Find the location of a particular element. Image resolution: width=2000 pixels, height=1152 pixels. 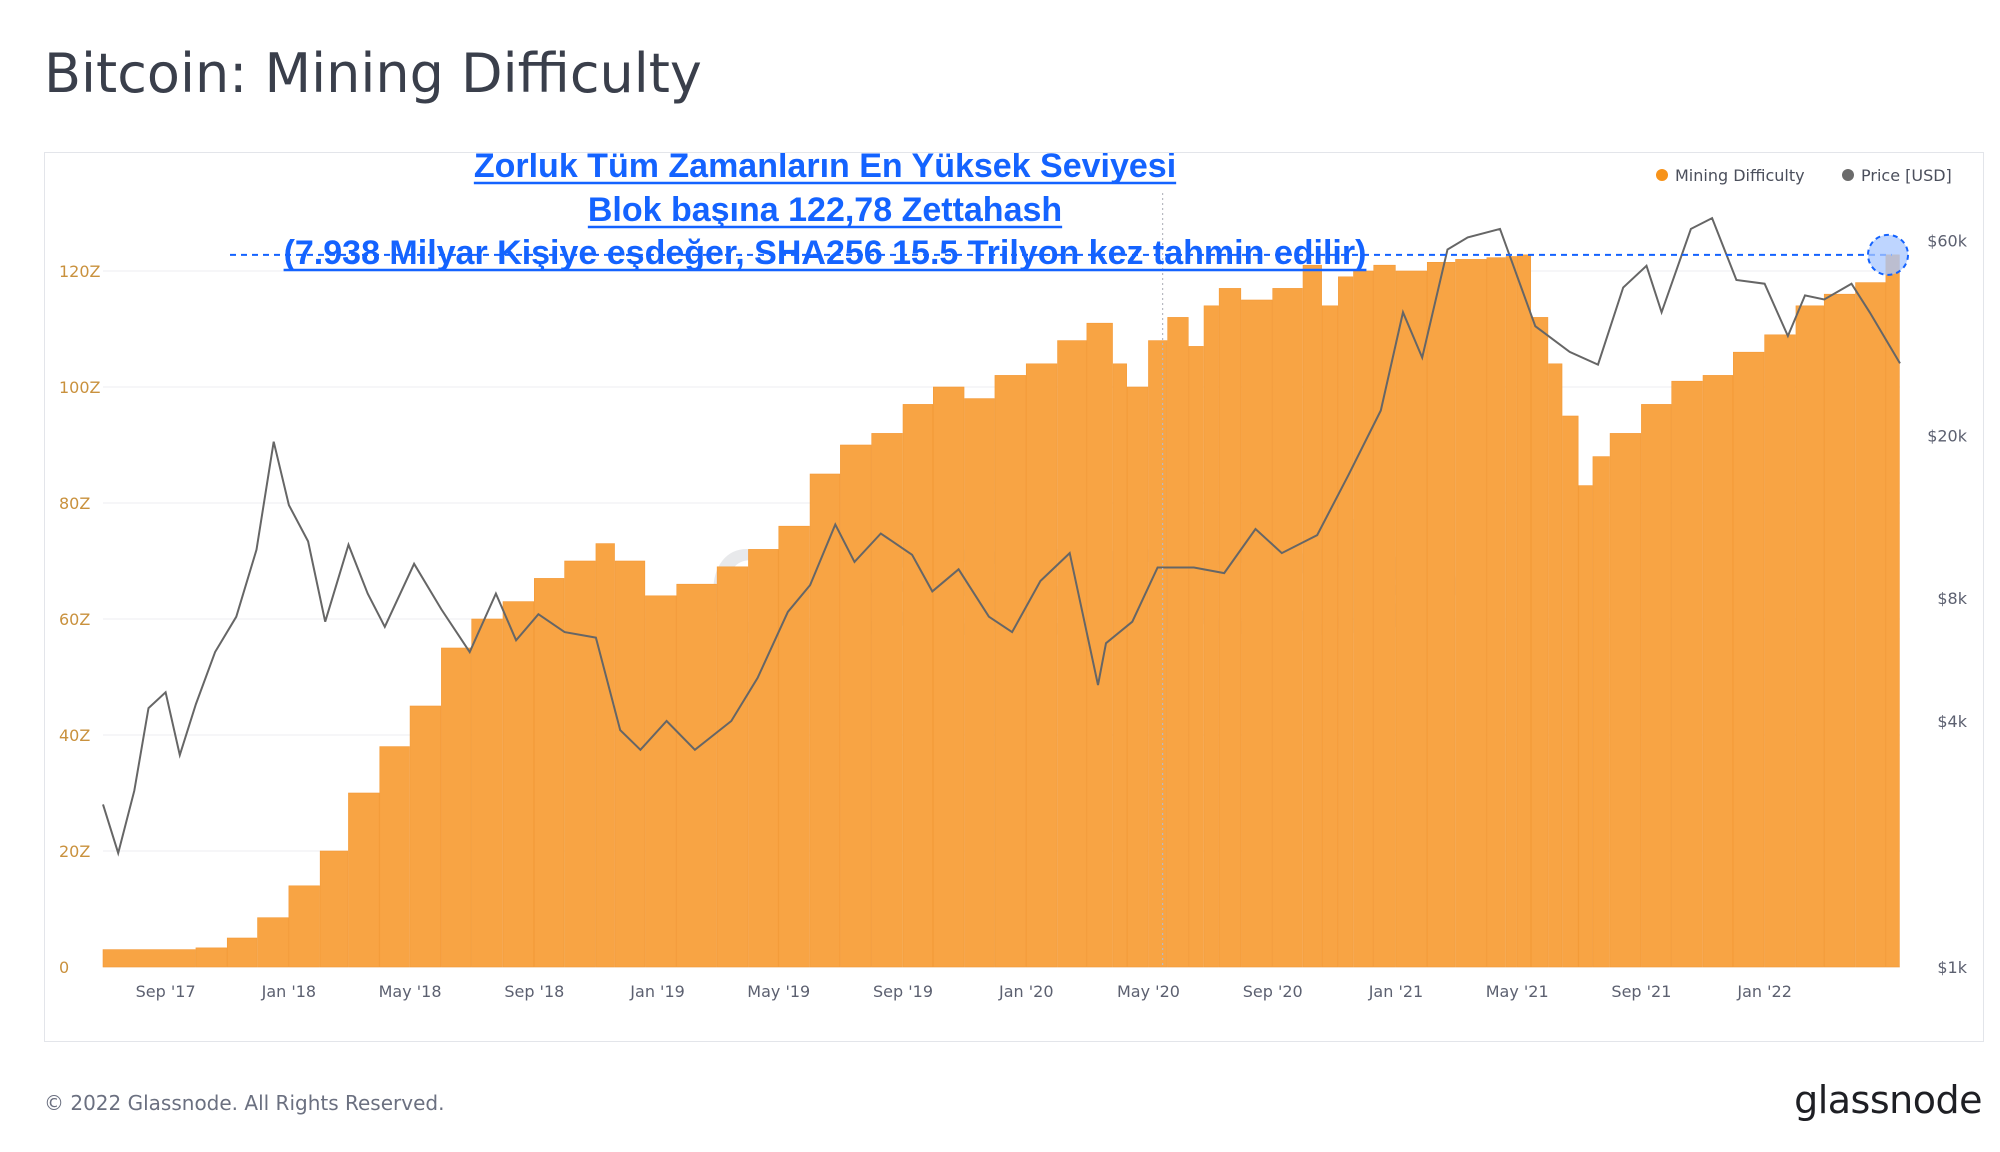

legend-swatch-difficulty is located at coordinates (1662, 175).